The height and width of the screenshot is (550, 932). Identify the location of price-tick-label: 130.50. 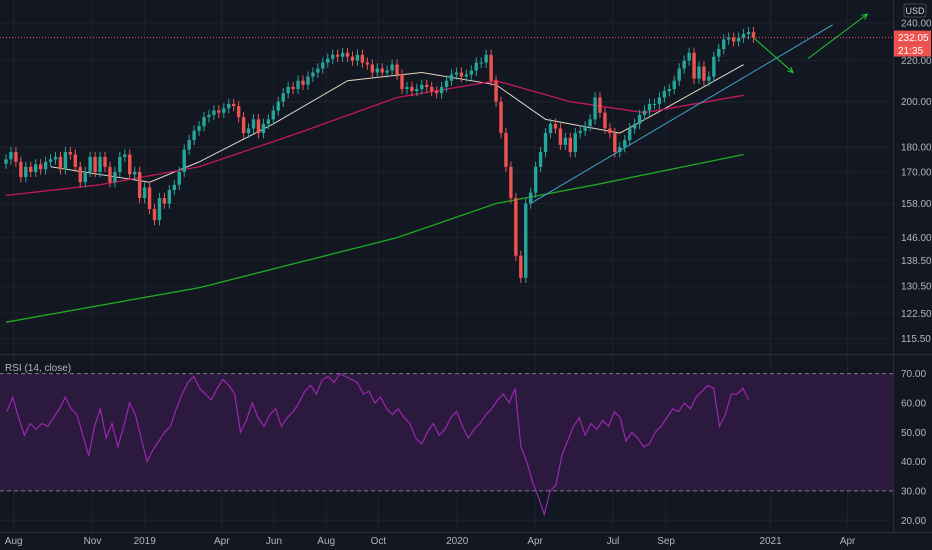
(916, 287).